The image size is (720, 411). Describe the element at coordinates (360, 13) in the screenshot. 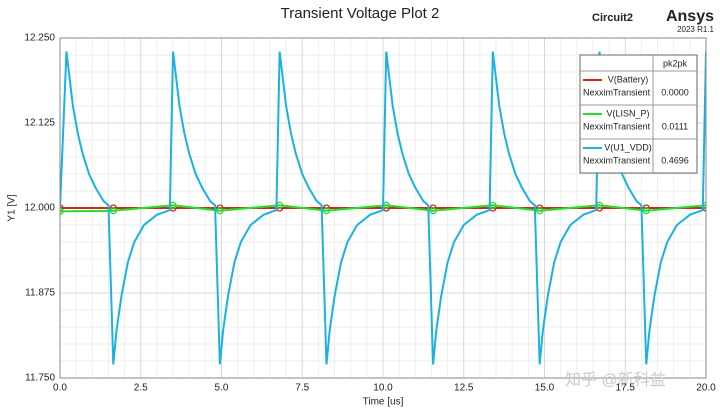

I see `chart-title: Transient Voltage Plot 2` at that location.